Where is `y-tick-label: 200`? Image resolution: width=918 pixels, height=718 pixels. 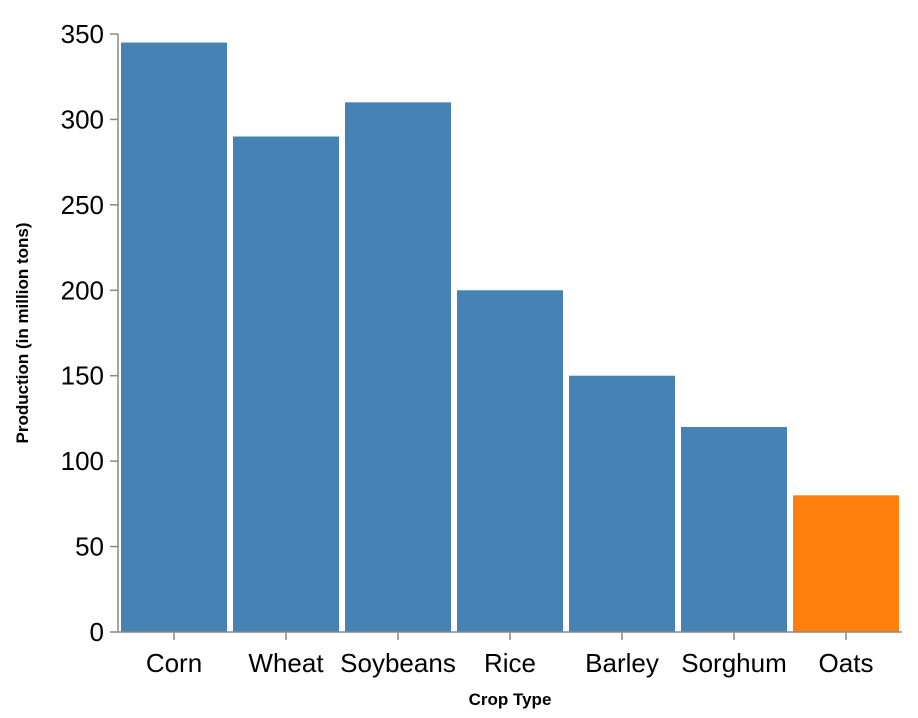
y-tick-label: 200 is located at coordinates (82, 290).